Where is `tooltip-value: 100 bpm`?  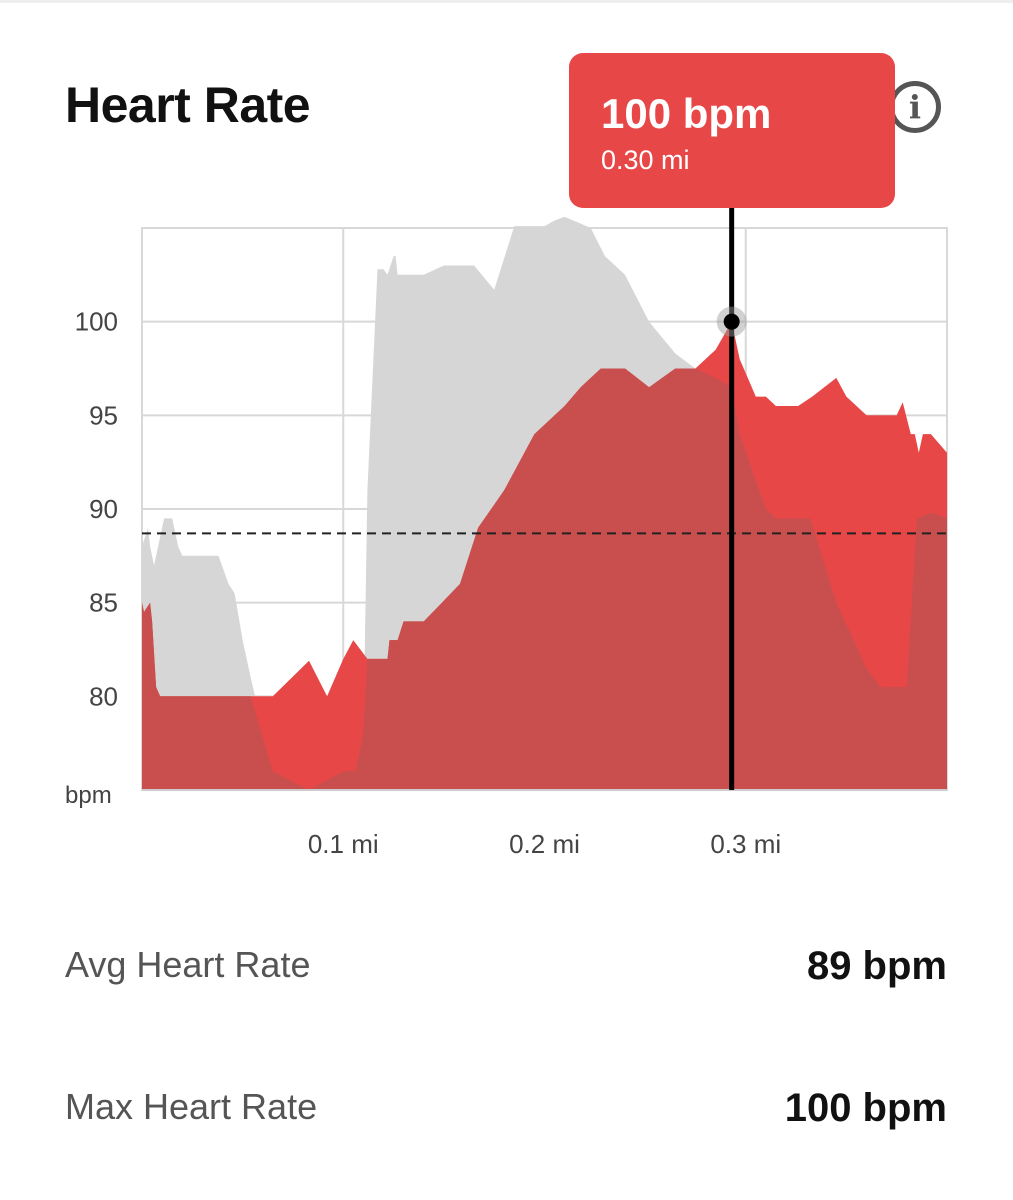
tooltip-value: 100 bpm is located at coordinates (686, 113).